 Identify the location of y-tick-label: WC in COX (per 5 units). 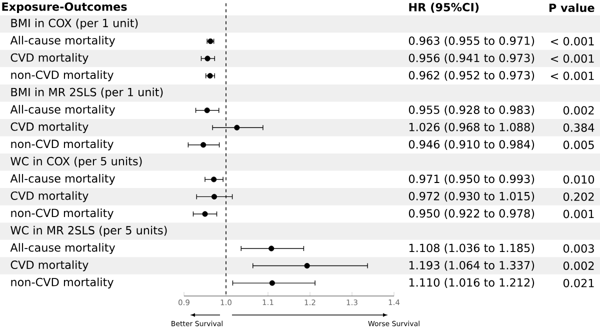
(76, 162).